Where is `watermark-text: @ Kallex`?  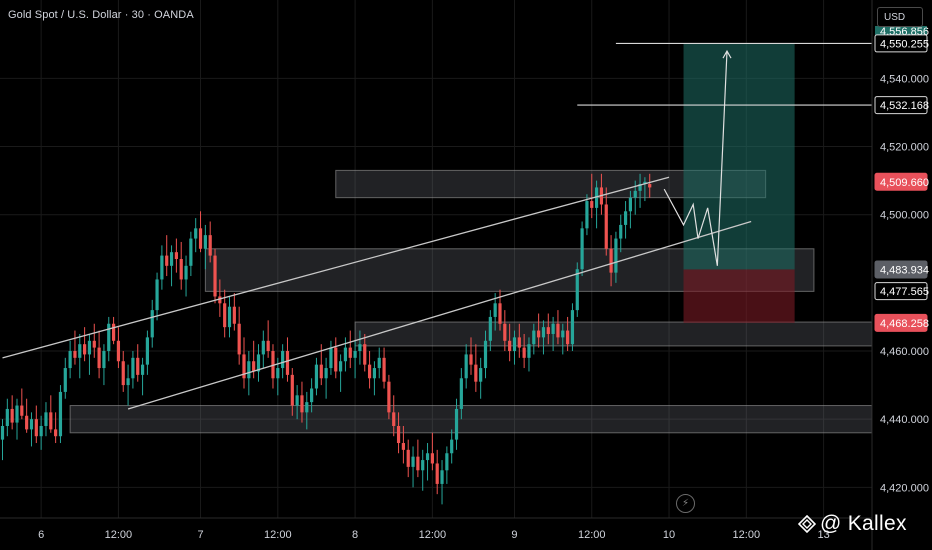
watermark-text: @ Kallex is located at coordinates (863, 523).